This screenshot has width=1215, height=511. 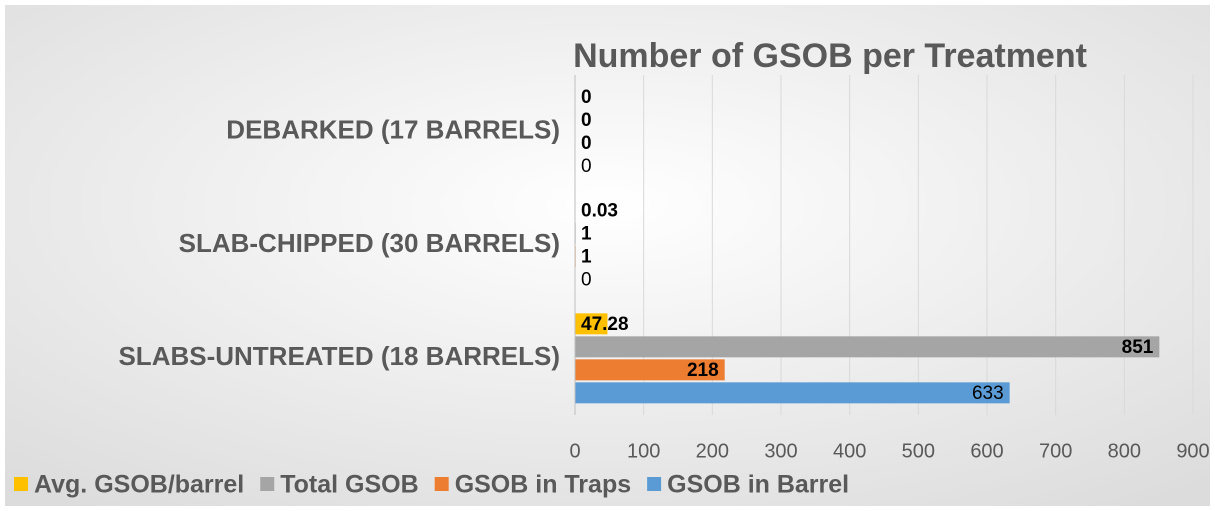 What do you see at coordinates (339, 356) in the screenshot?
I see `category-label: SLABS-UNTREATED (18 BARRELS)` at bounding box center [339, 356].